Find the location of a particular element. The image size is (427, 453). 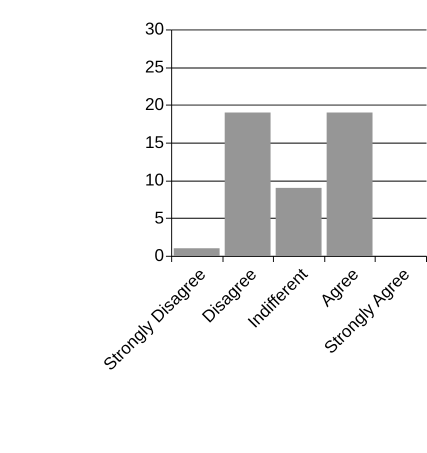

y-tick-label: 30 is located at coordinates (154, 29).